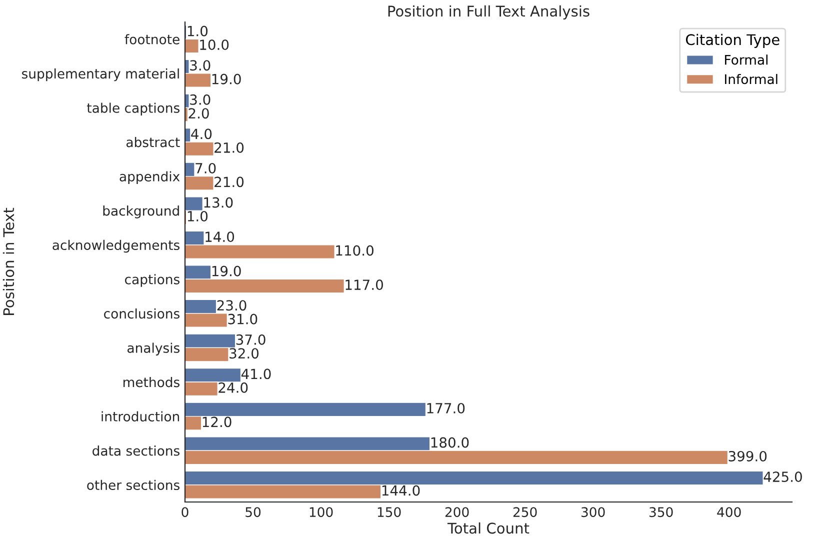  Describe the element at coordinates (233, 387) in the screenshot. I see `data-label: 24.0` at that location.